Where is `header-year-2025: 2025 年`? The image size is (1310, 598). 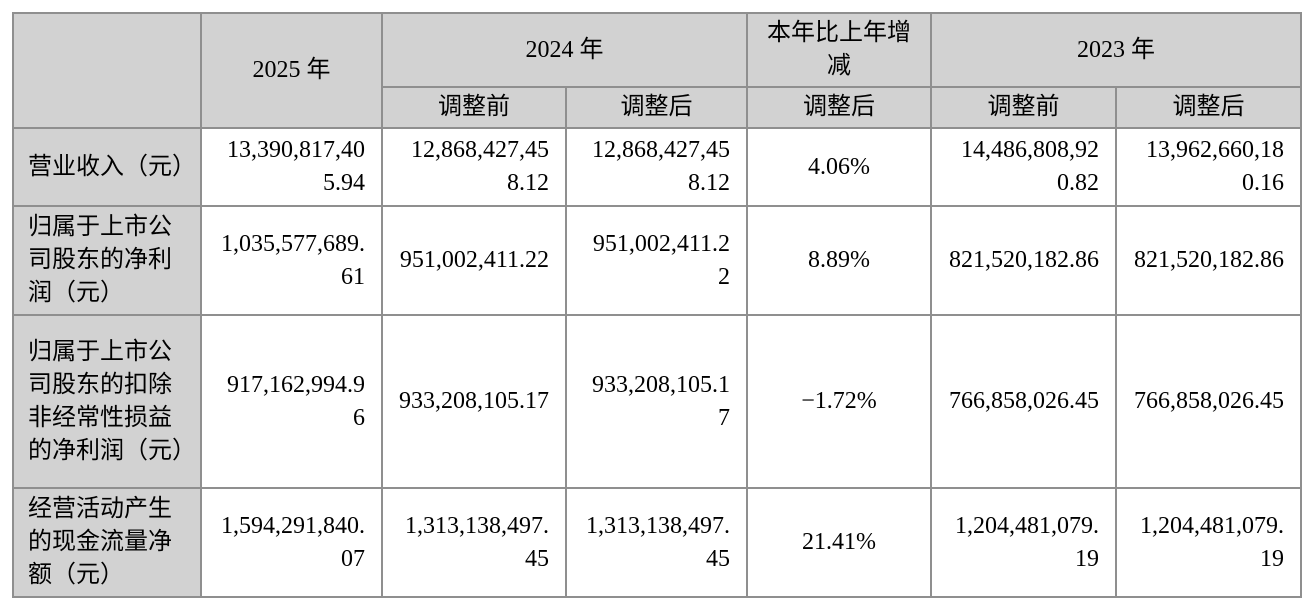
header-year-2025: 2025 年 is located at coordinates (291, 70).